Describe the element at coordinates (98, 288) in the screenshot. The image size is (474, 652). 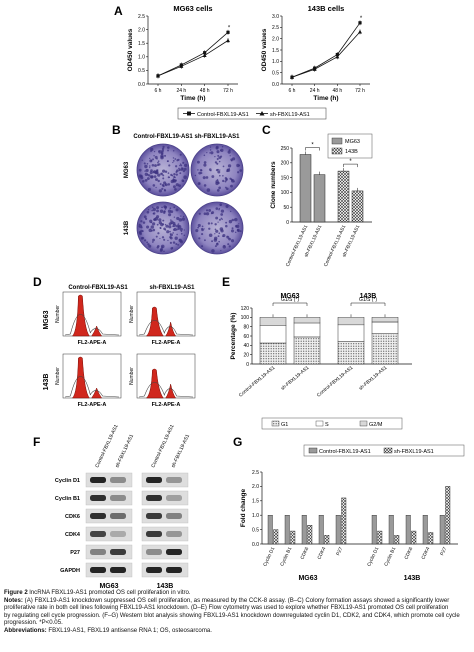
I see `panel-d-col-control: Control-FBXL19-AS1` at that location.